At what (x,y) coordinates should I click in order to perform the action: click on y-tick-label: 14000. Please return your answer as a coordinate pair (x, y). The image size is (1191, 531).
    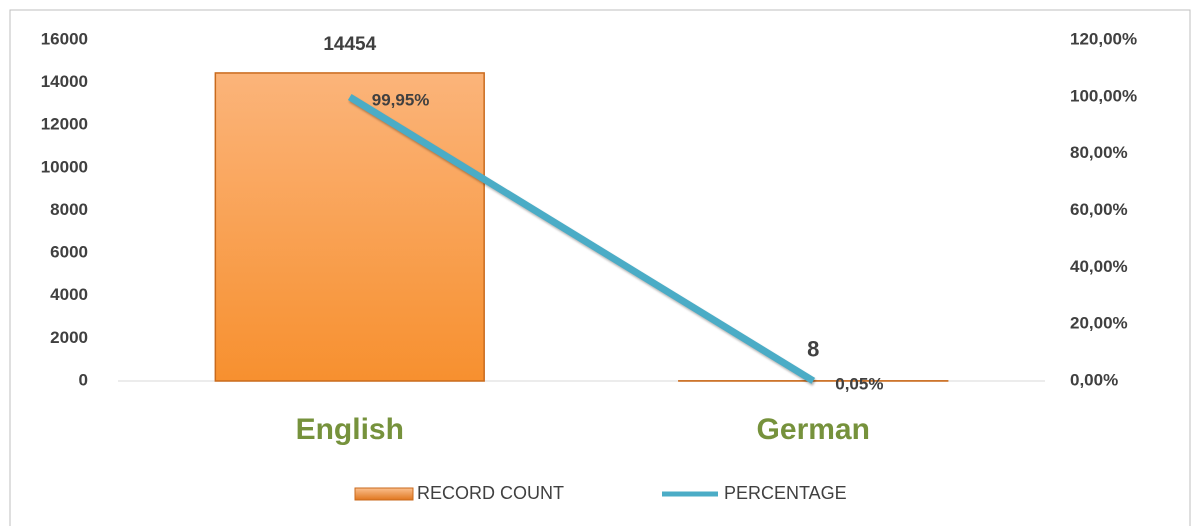
    Looking at the image, I should click on (64, 81).